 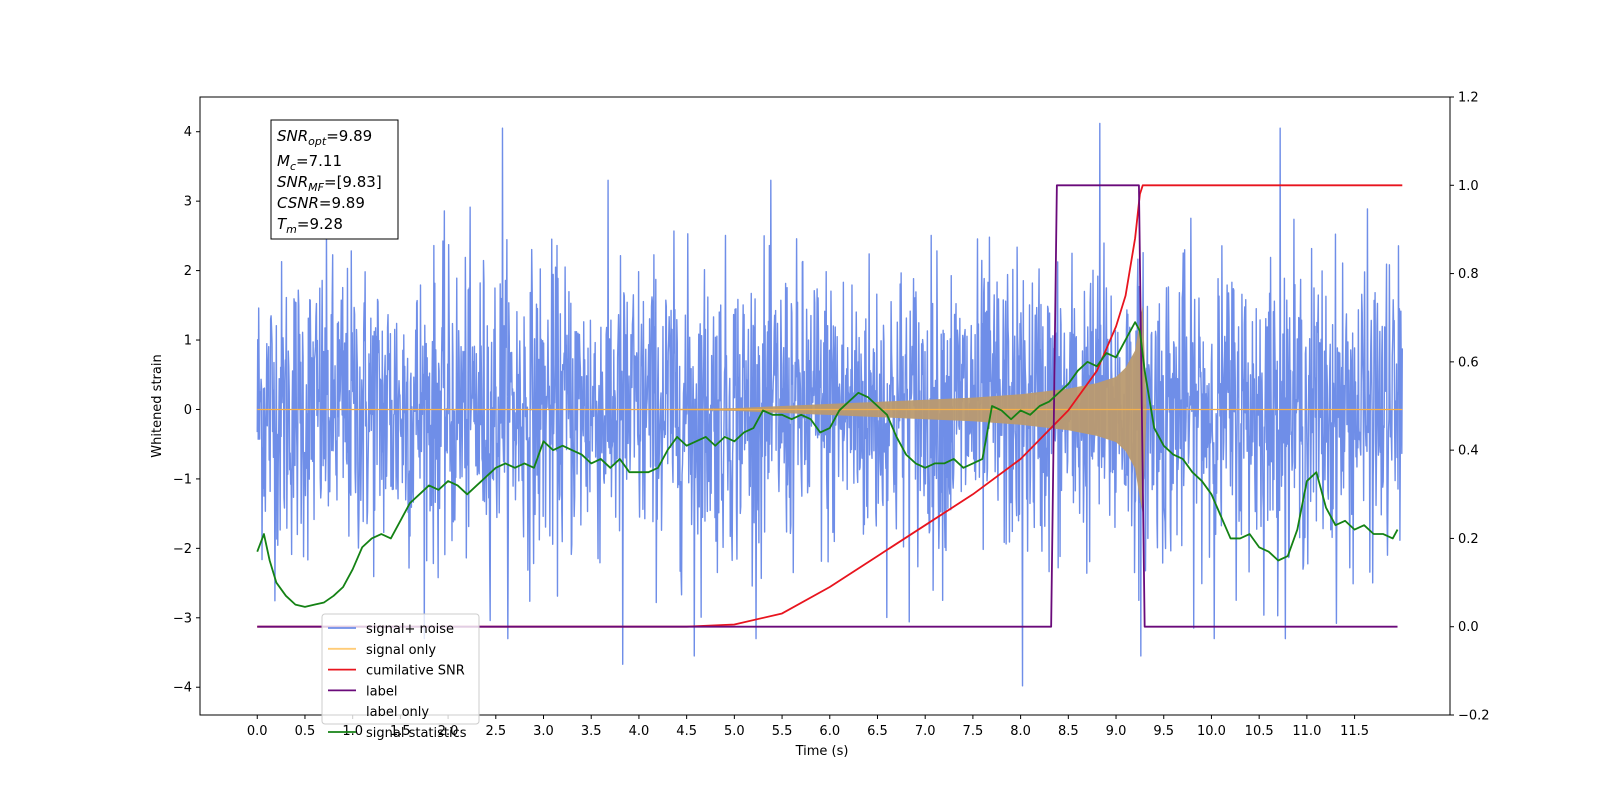 I want to click on legend-entry-label: label only, so click(x=397, y=712).